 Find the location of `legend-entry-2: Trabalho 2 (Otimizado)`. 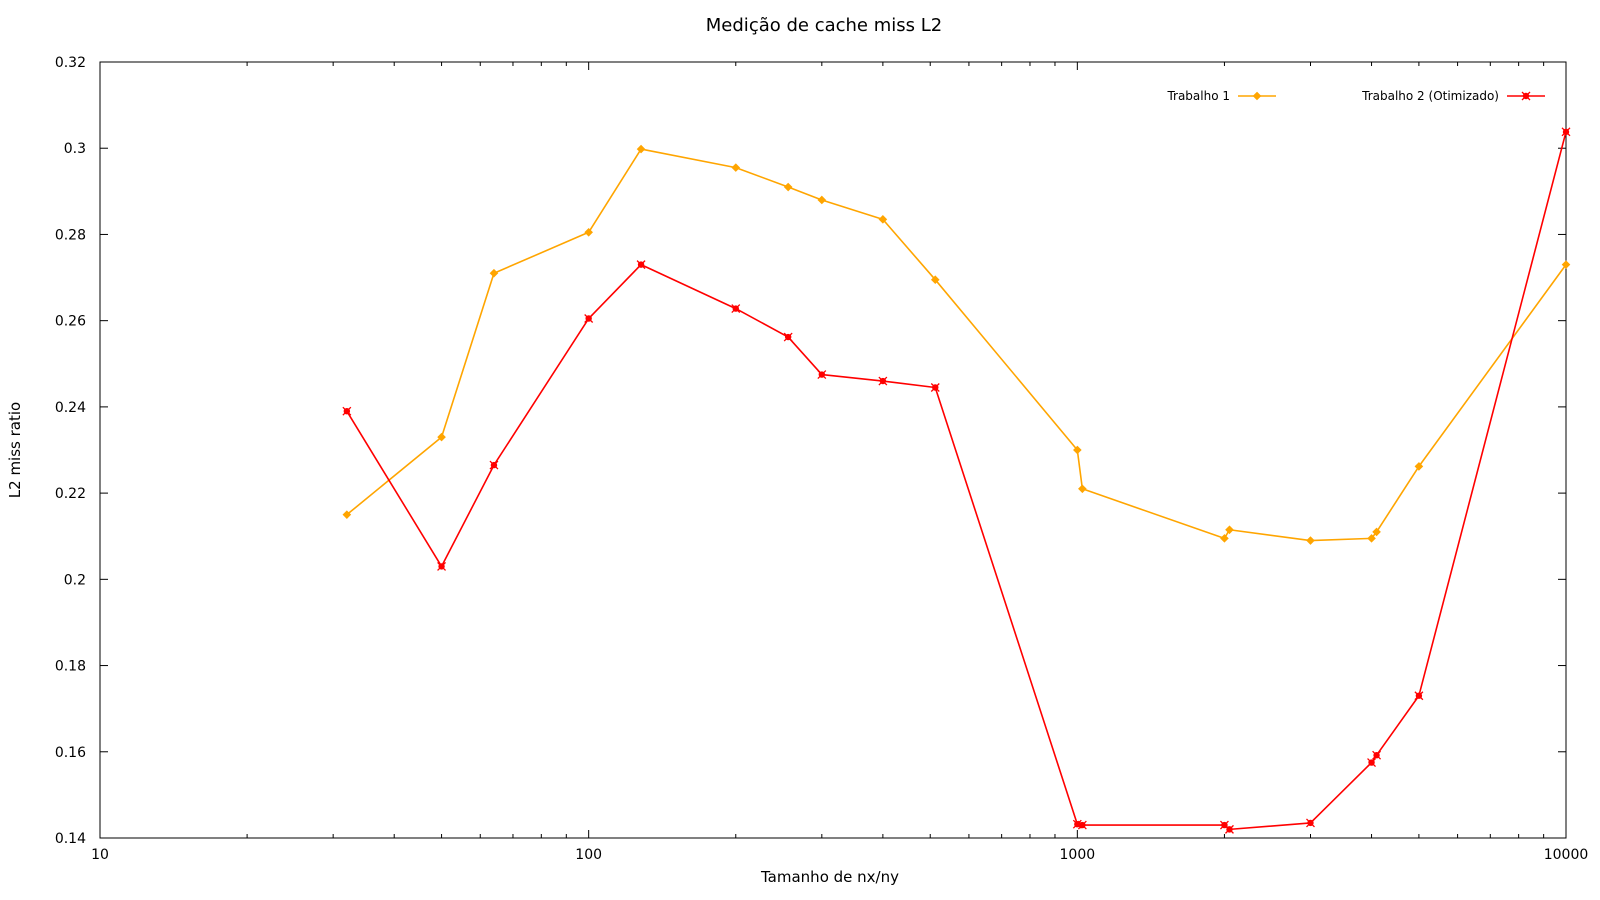

legend-entry-2: Trabalho 2 (Otimizado) is located at coordinates (1453, 96).